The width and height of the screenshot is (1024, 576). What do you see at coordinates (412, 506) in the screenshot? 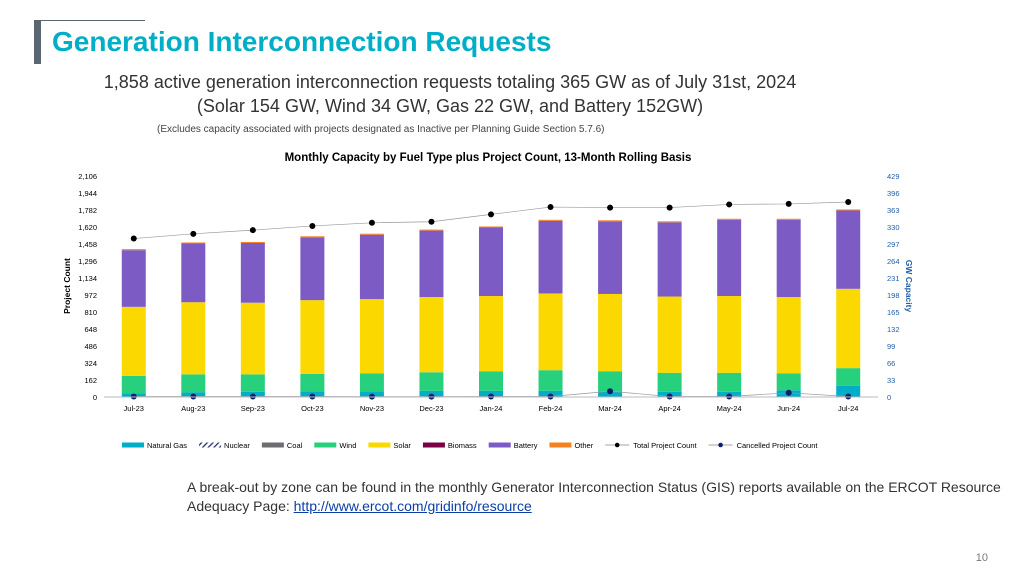
I see `ercot-resource-link: http://www.ercot.com/gridinfo/resource` at bounding box center [412, 506].